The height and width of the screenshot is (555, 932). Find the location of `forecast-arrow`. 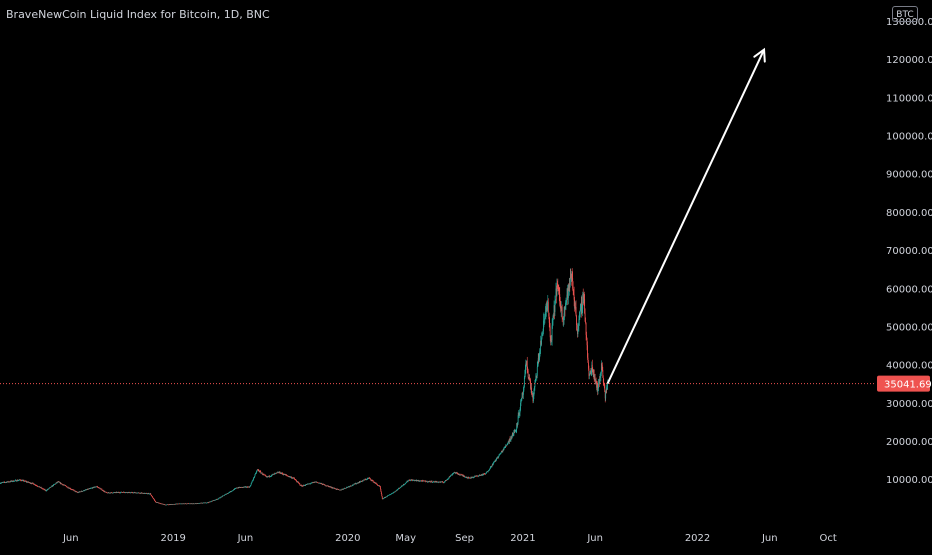

forecast-arrow is located at coordinates (686, 217).